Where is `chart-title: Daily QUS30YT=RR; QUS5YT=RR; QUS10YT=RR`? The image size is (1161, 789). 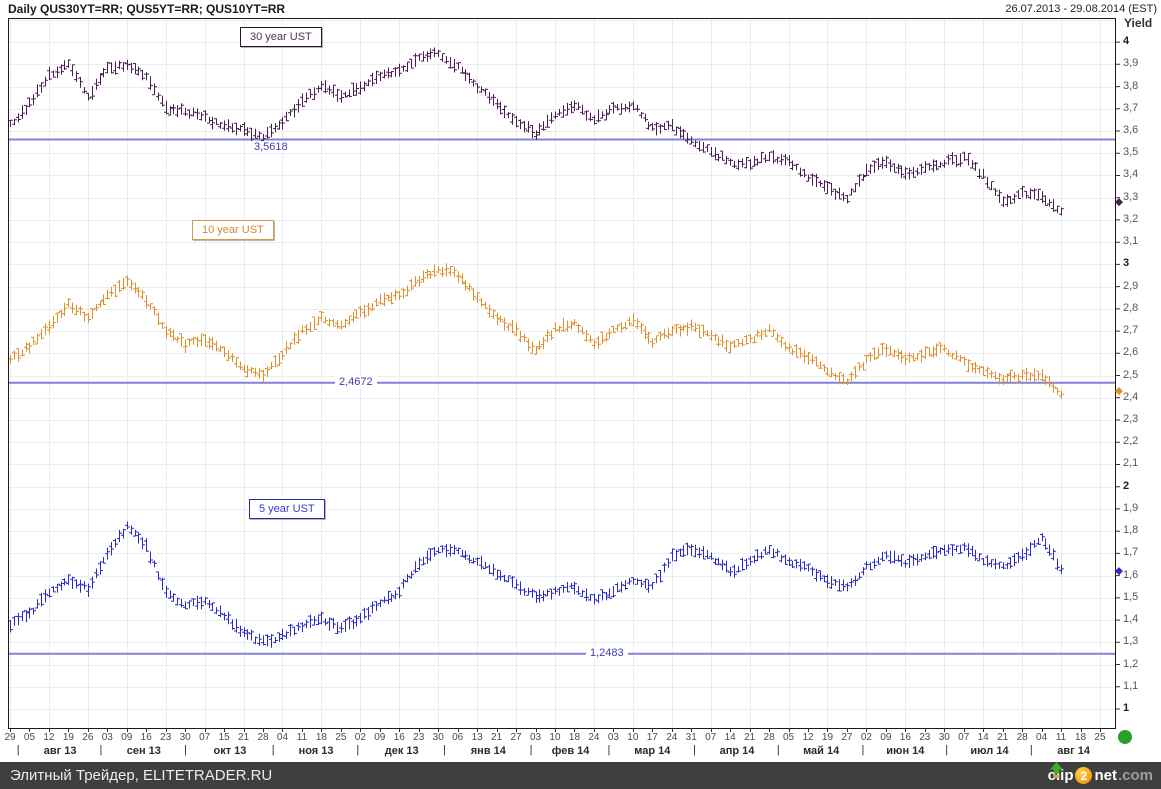 chart-title: Daily QUS30YT=RR; QUS5YT=RR; QUS10YT=RR is located at coordinates (147, 9).